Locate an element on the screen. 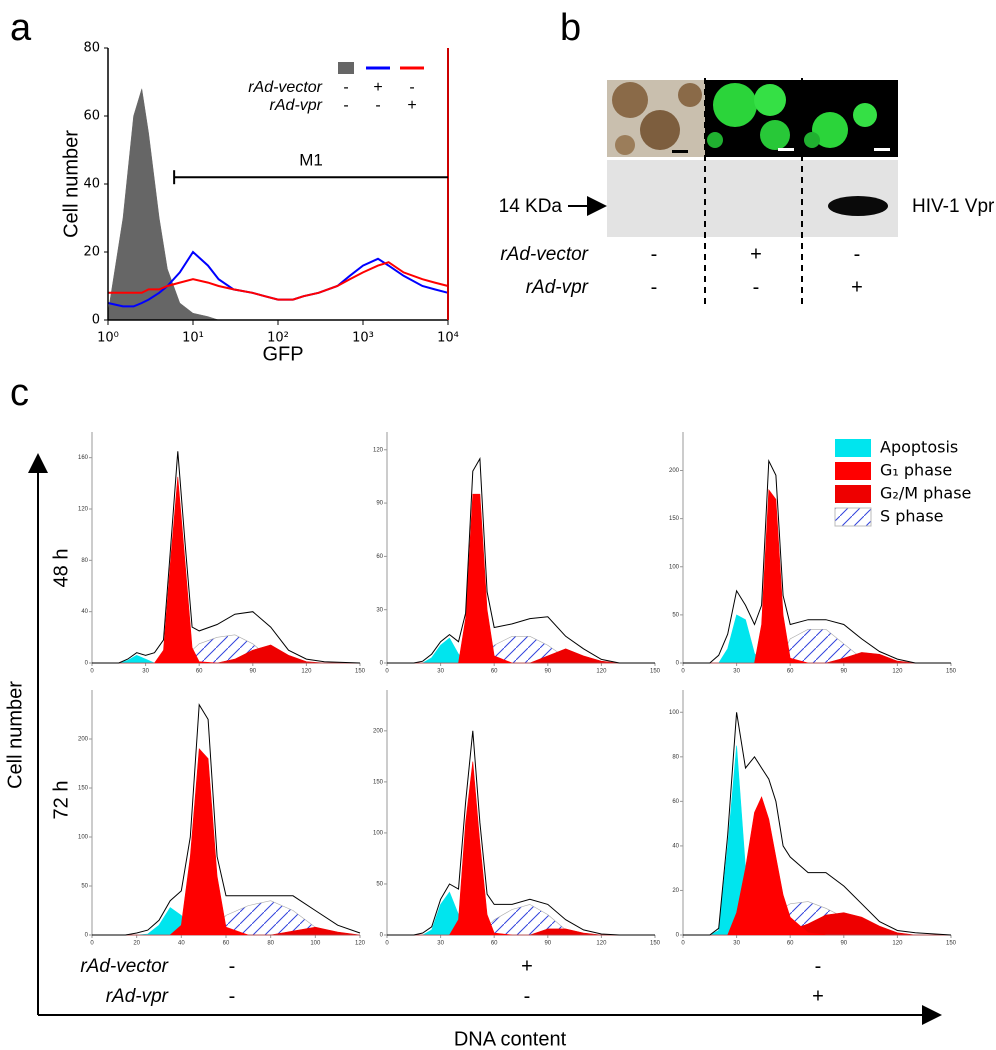  legend-label: G₁ phase is located at coordinates (916, 470).